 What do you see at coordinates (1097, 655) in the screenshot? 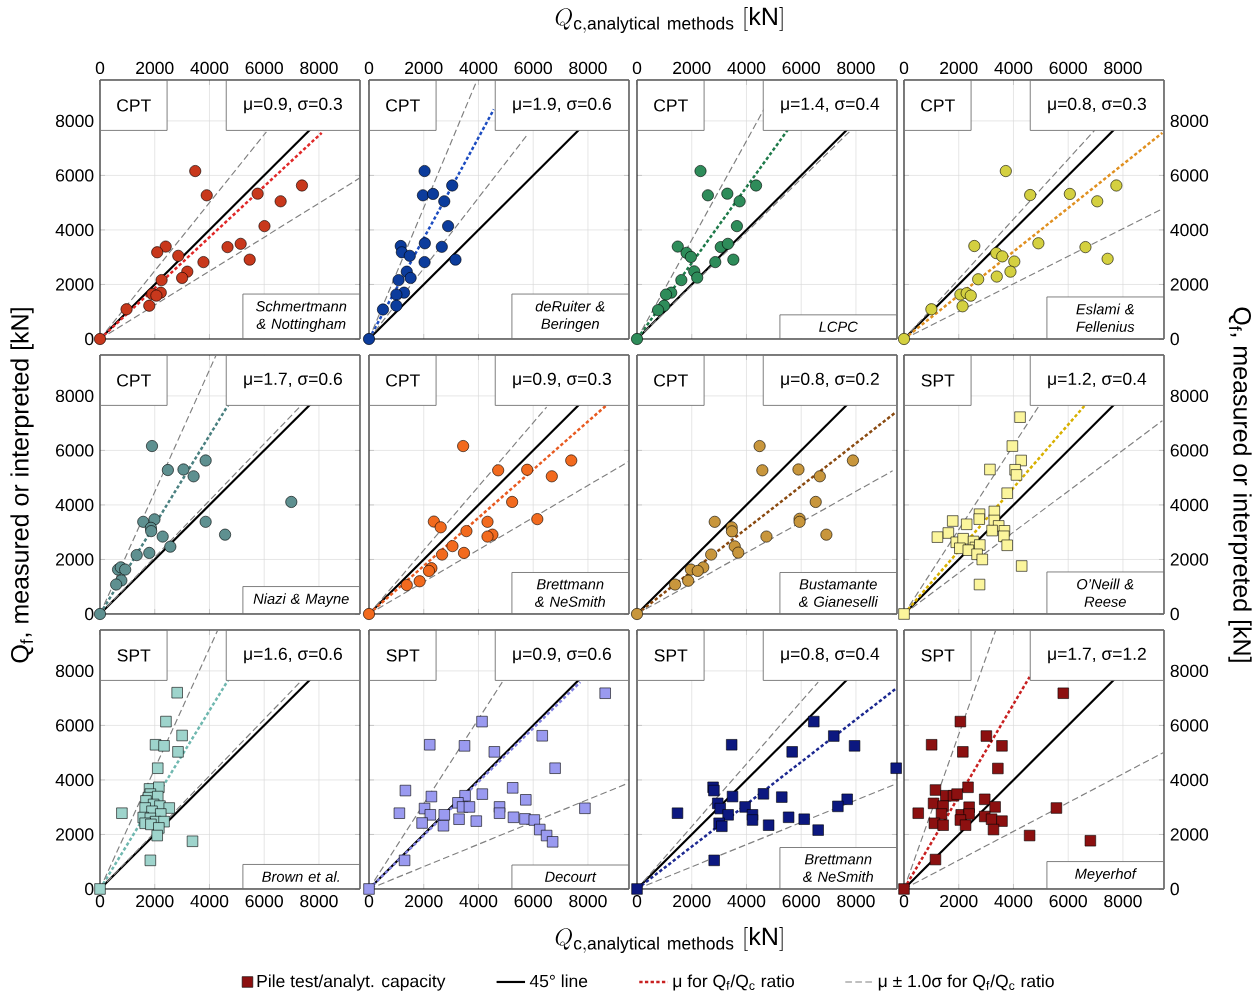
I see `annotation: μ=1.7, σ=1.2` at bounding box center [1097, 655].